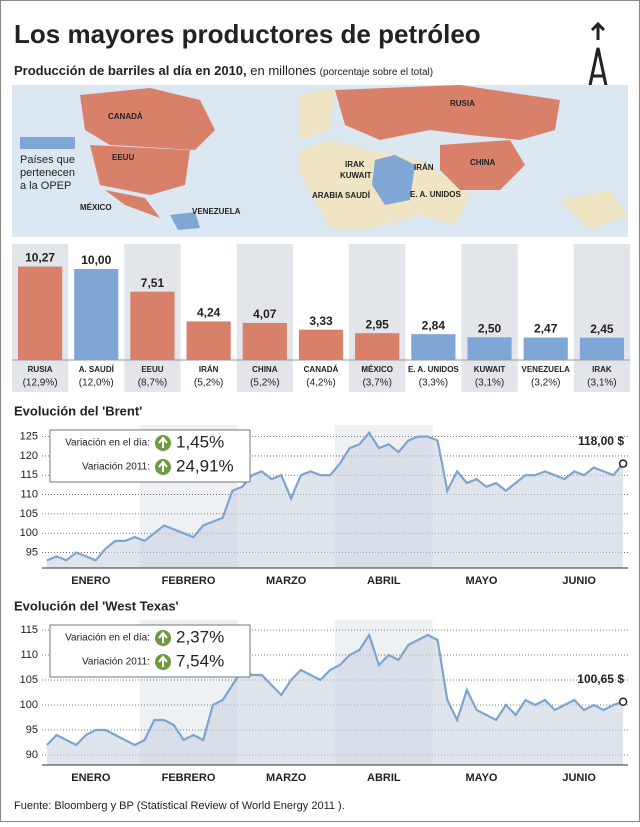  Describe the element at coordinates (96, 383) in the screenshot. I see `share-label: (12,0%)` at that location.